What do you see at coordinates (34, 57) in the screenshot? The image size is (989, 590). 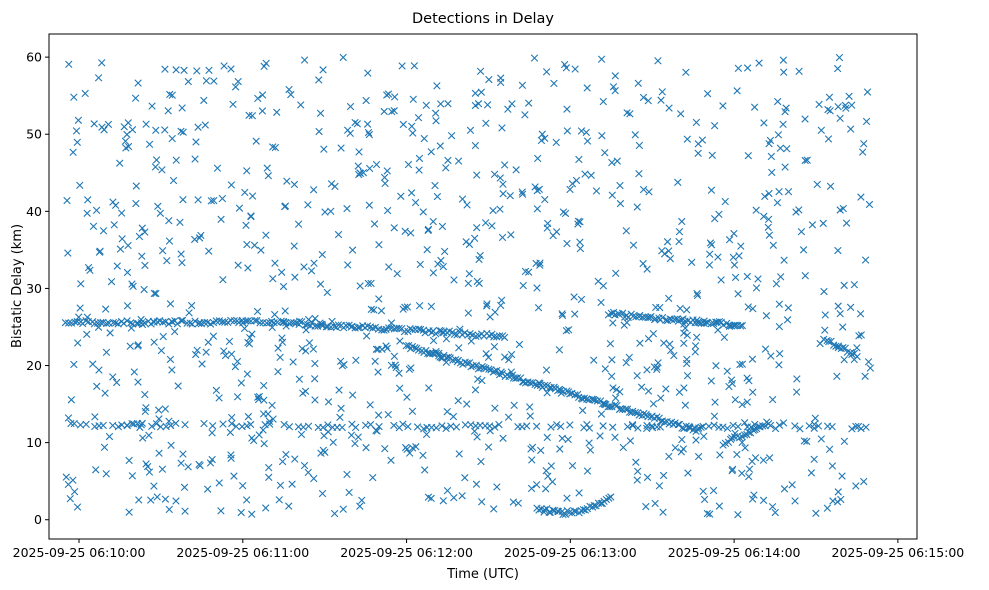 I see `y-tick-label: 60` at bounding box center [34, 57].